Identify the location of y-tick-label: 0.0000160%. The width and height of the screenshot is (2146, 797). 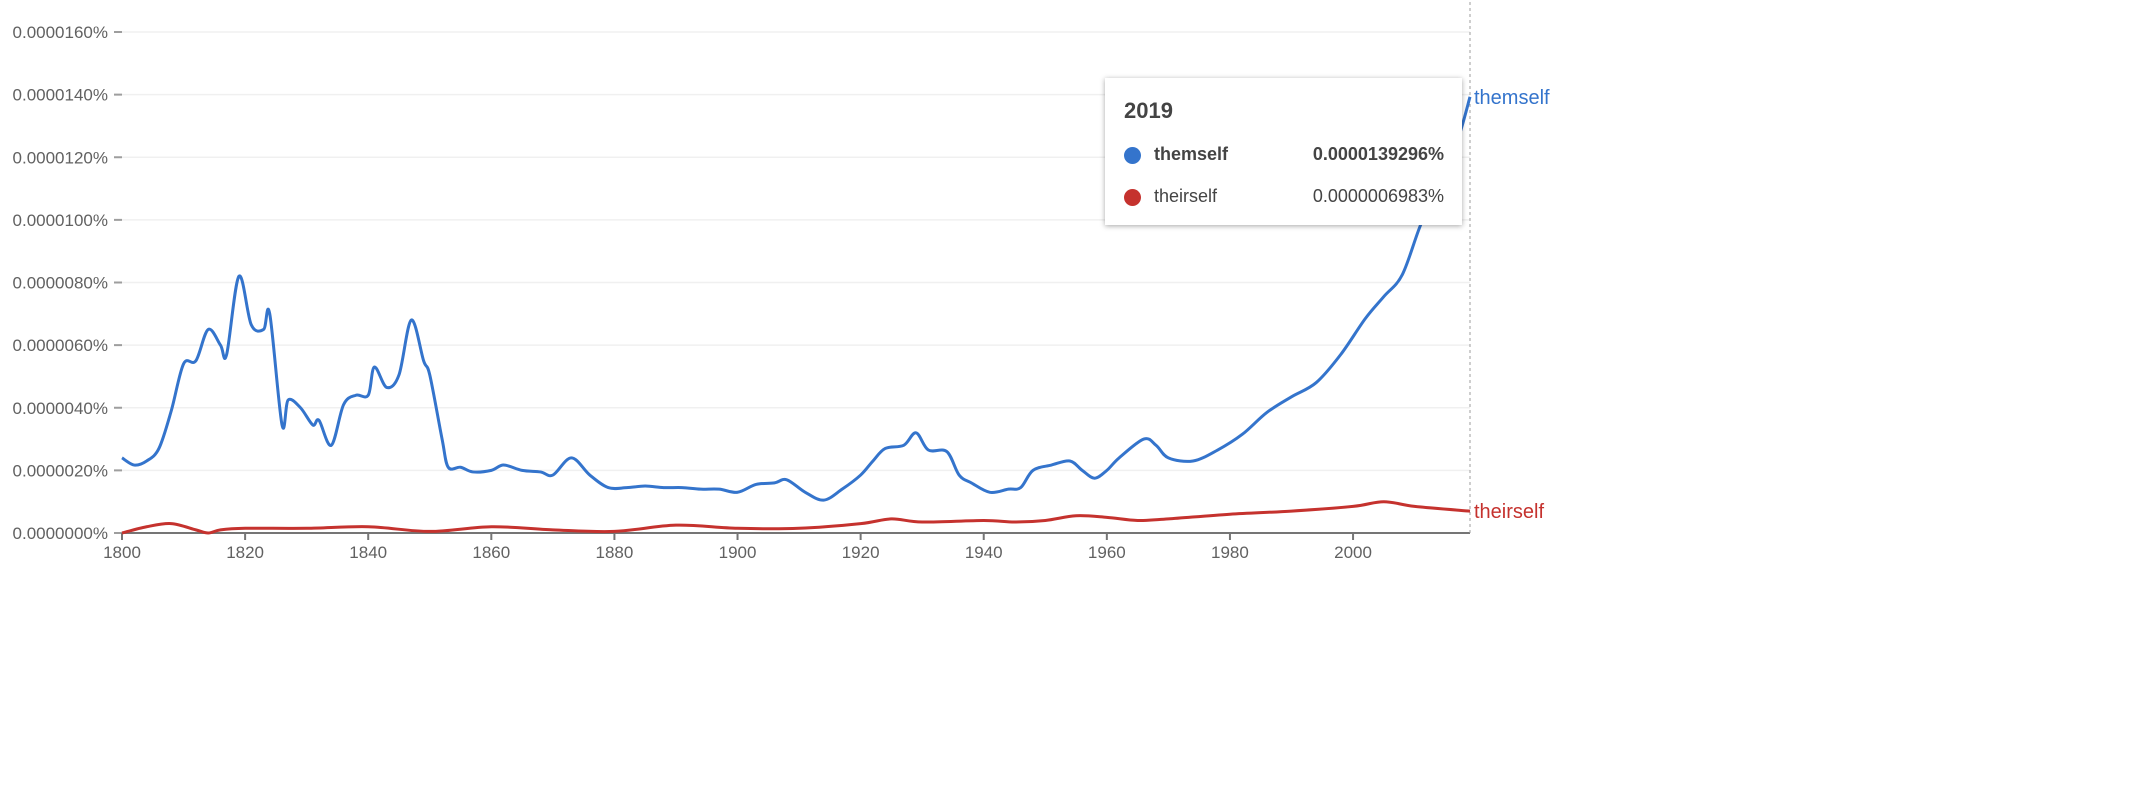
(60, 32).